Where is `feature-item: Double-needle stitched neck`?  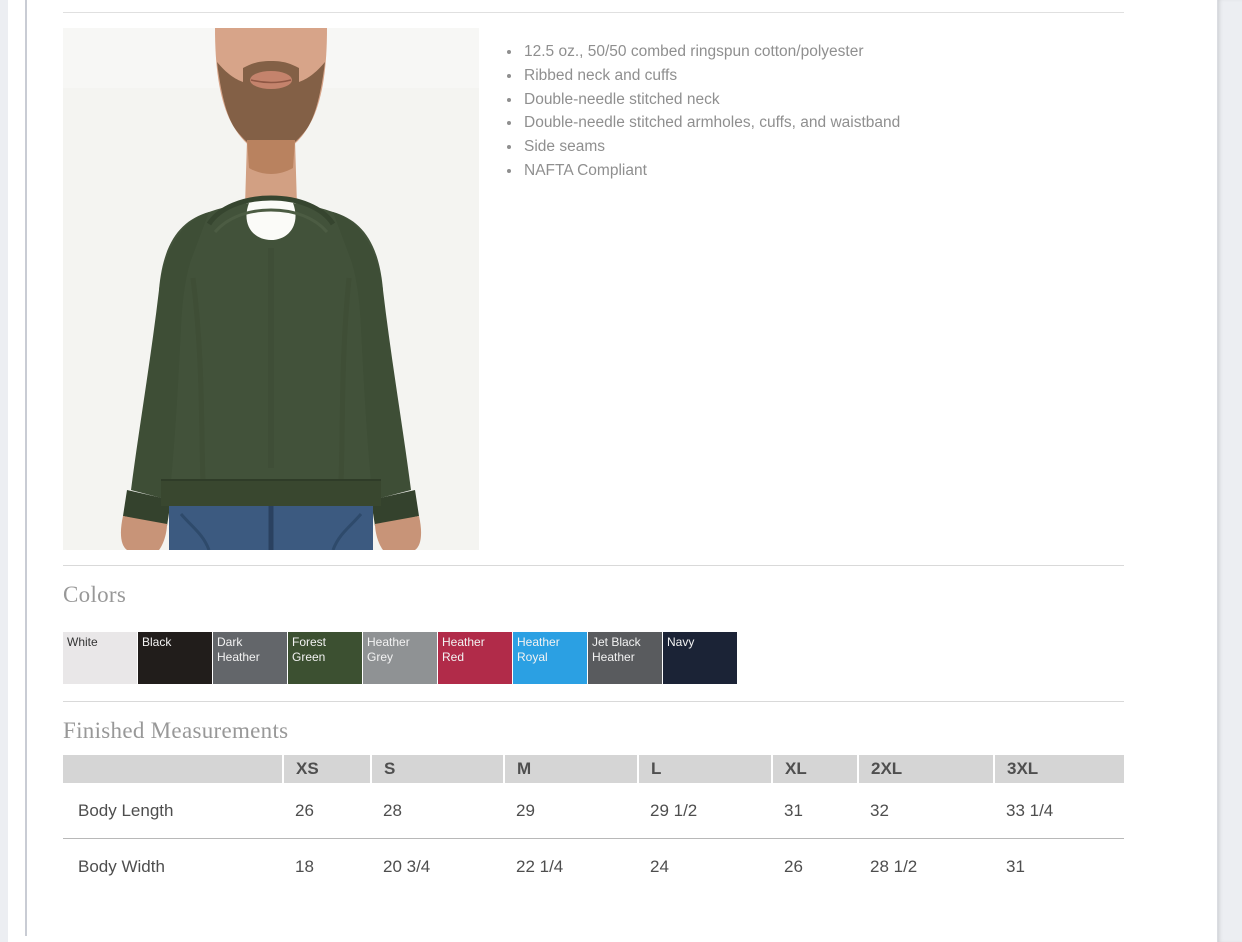
feature-item: Double-needle stitched neck is located at coordinates (711, 100).